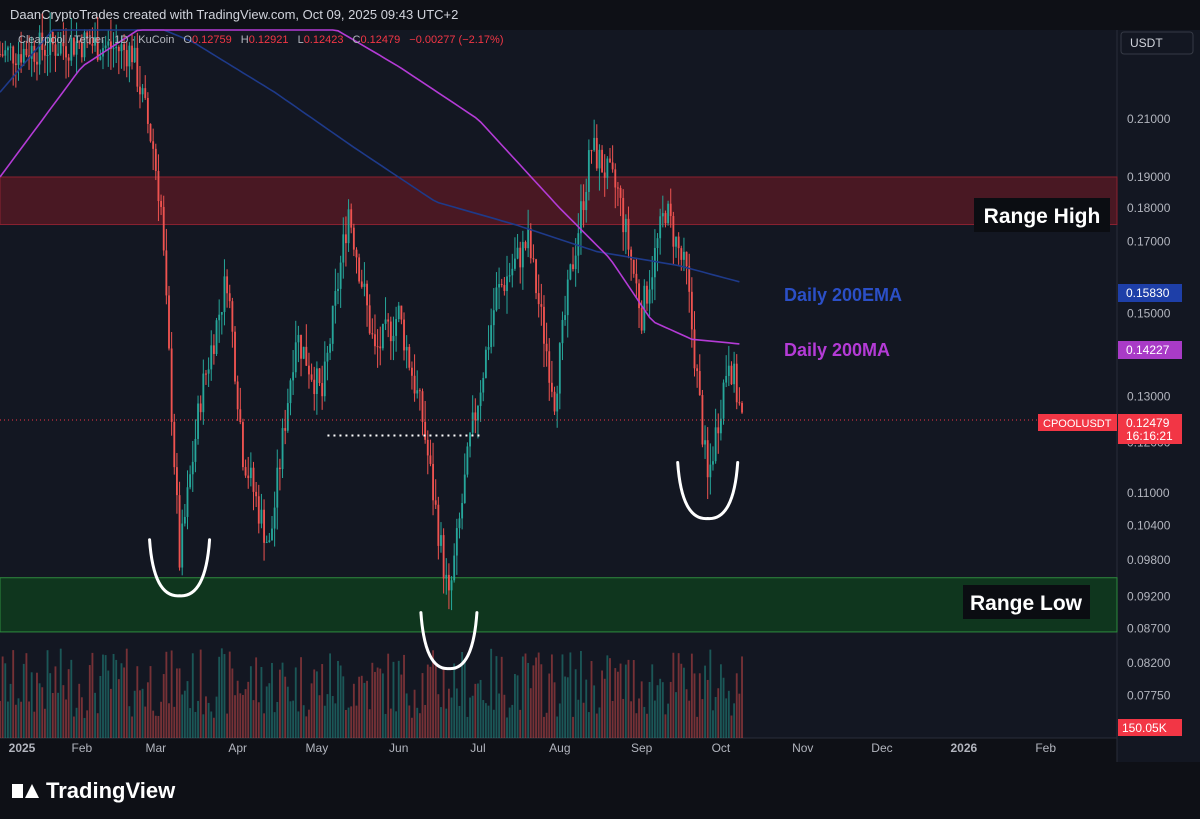 The width and height of the screenshot is (1200, 819). I want to click on low-key: L, so click(300, 40).